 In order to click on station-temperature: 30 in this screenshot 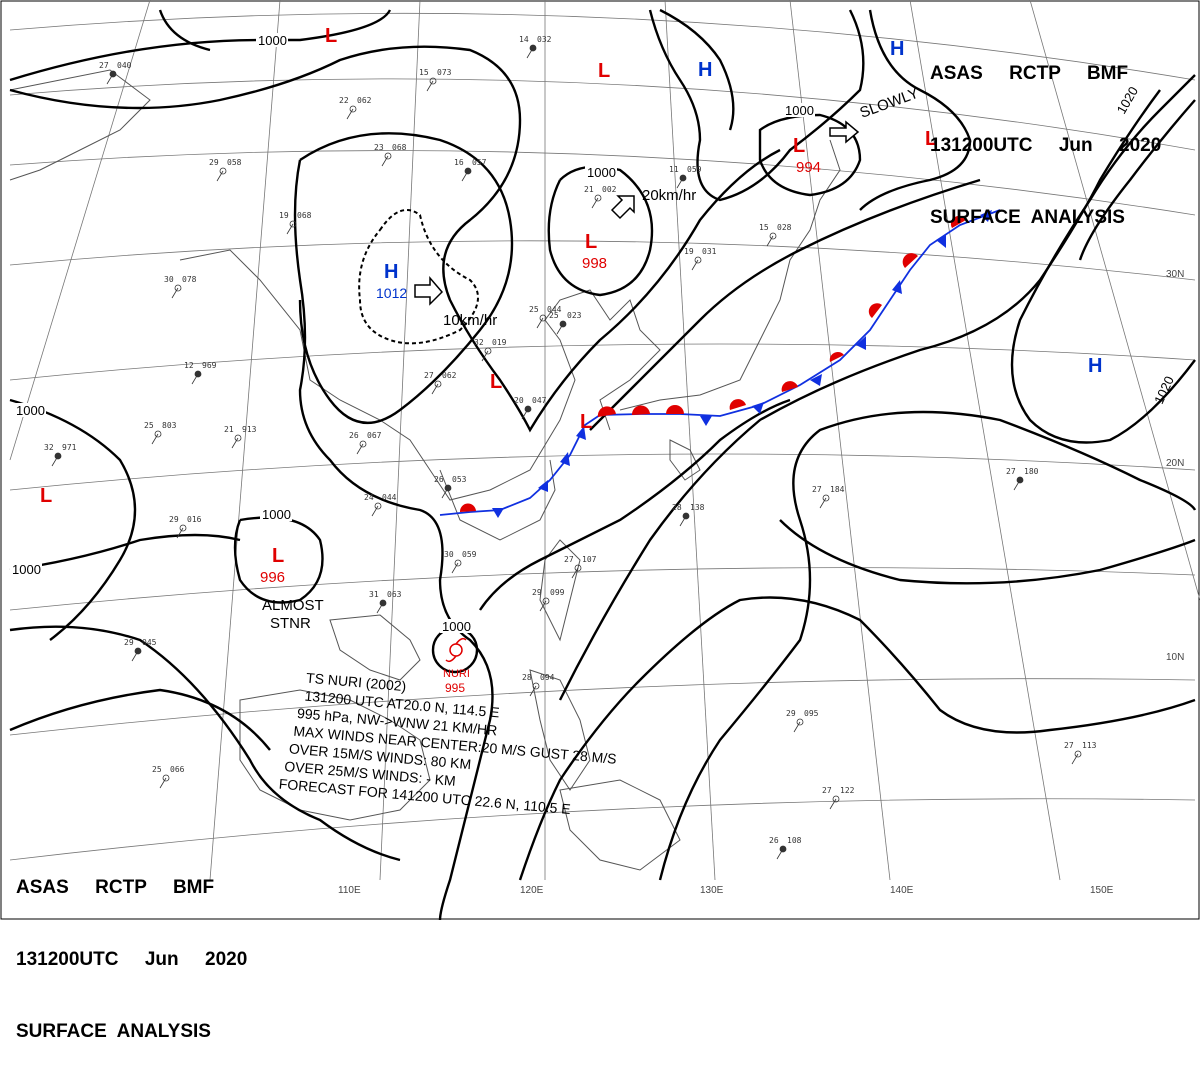, I will do `click(449, 554)`.